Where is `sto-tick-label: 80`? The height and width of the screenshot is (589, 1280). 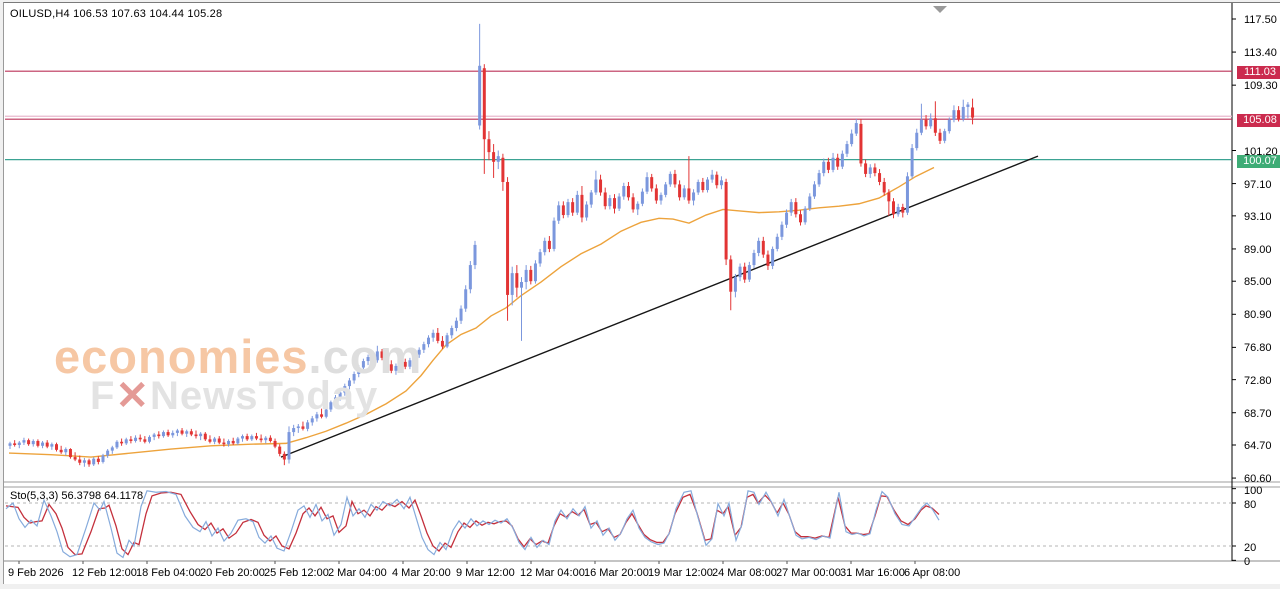
sto-tick-label: 80 is located at coordinates (1250, 505).